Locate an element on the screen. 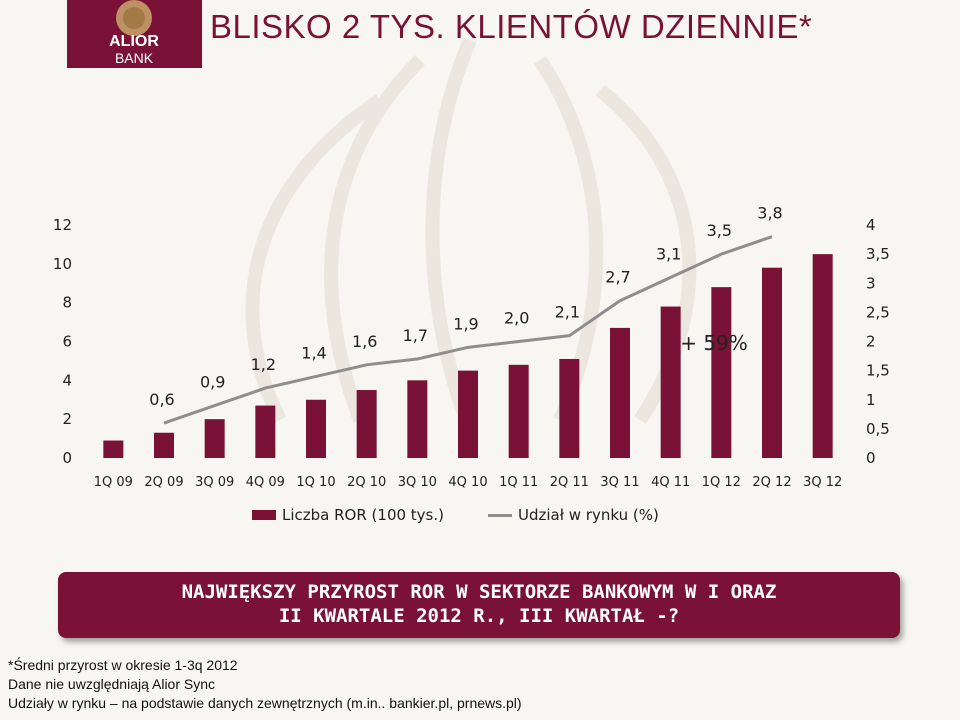 This screenshot has width=960, height=720. data-label: 1,7 is located at coordinates (415, 335).